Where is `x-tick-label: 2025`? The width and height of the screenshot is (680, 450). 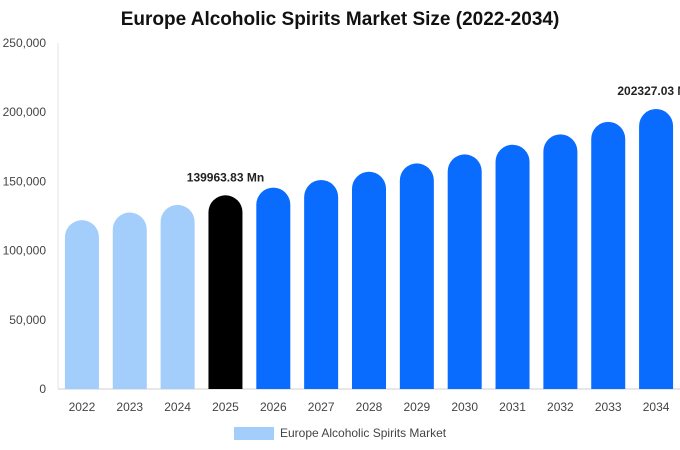 x-tick-label: 2025 is located at coordinates (225, 407).